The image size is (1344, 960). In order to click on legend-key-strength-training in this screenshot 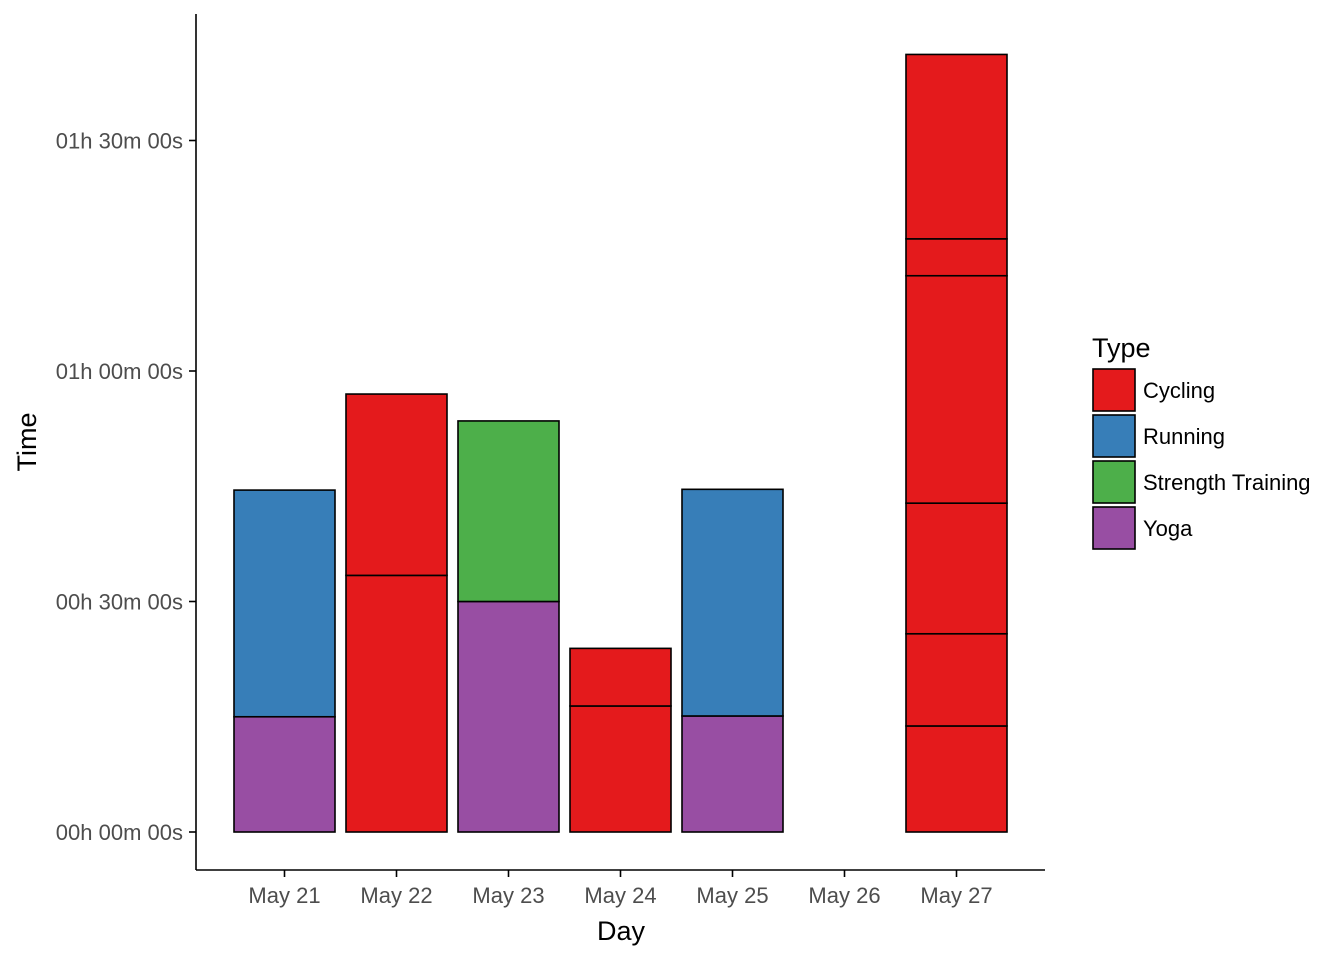, I will do `click(1114, 482)`.